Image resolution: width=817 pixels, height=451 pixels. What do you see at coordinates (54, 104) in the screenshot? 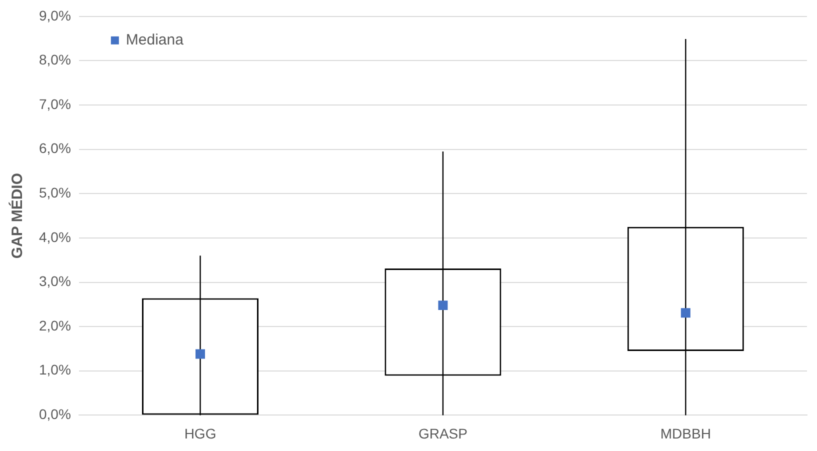
I see `y-tick-label: 7,0%` at bounding box center [54, 104].